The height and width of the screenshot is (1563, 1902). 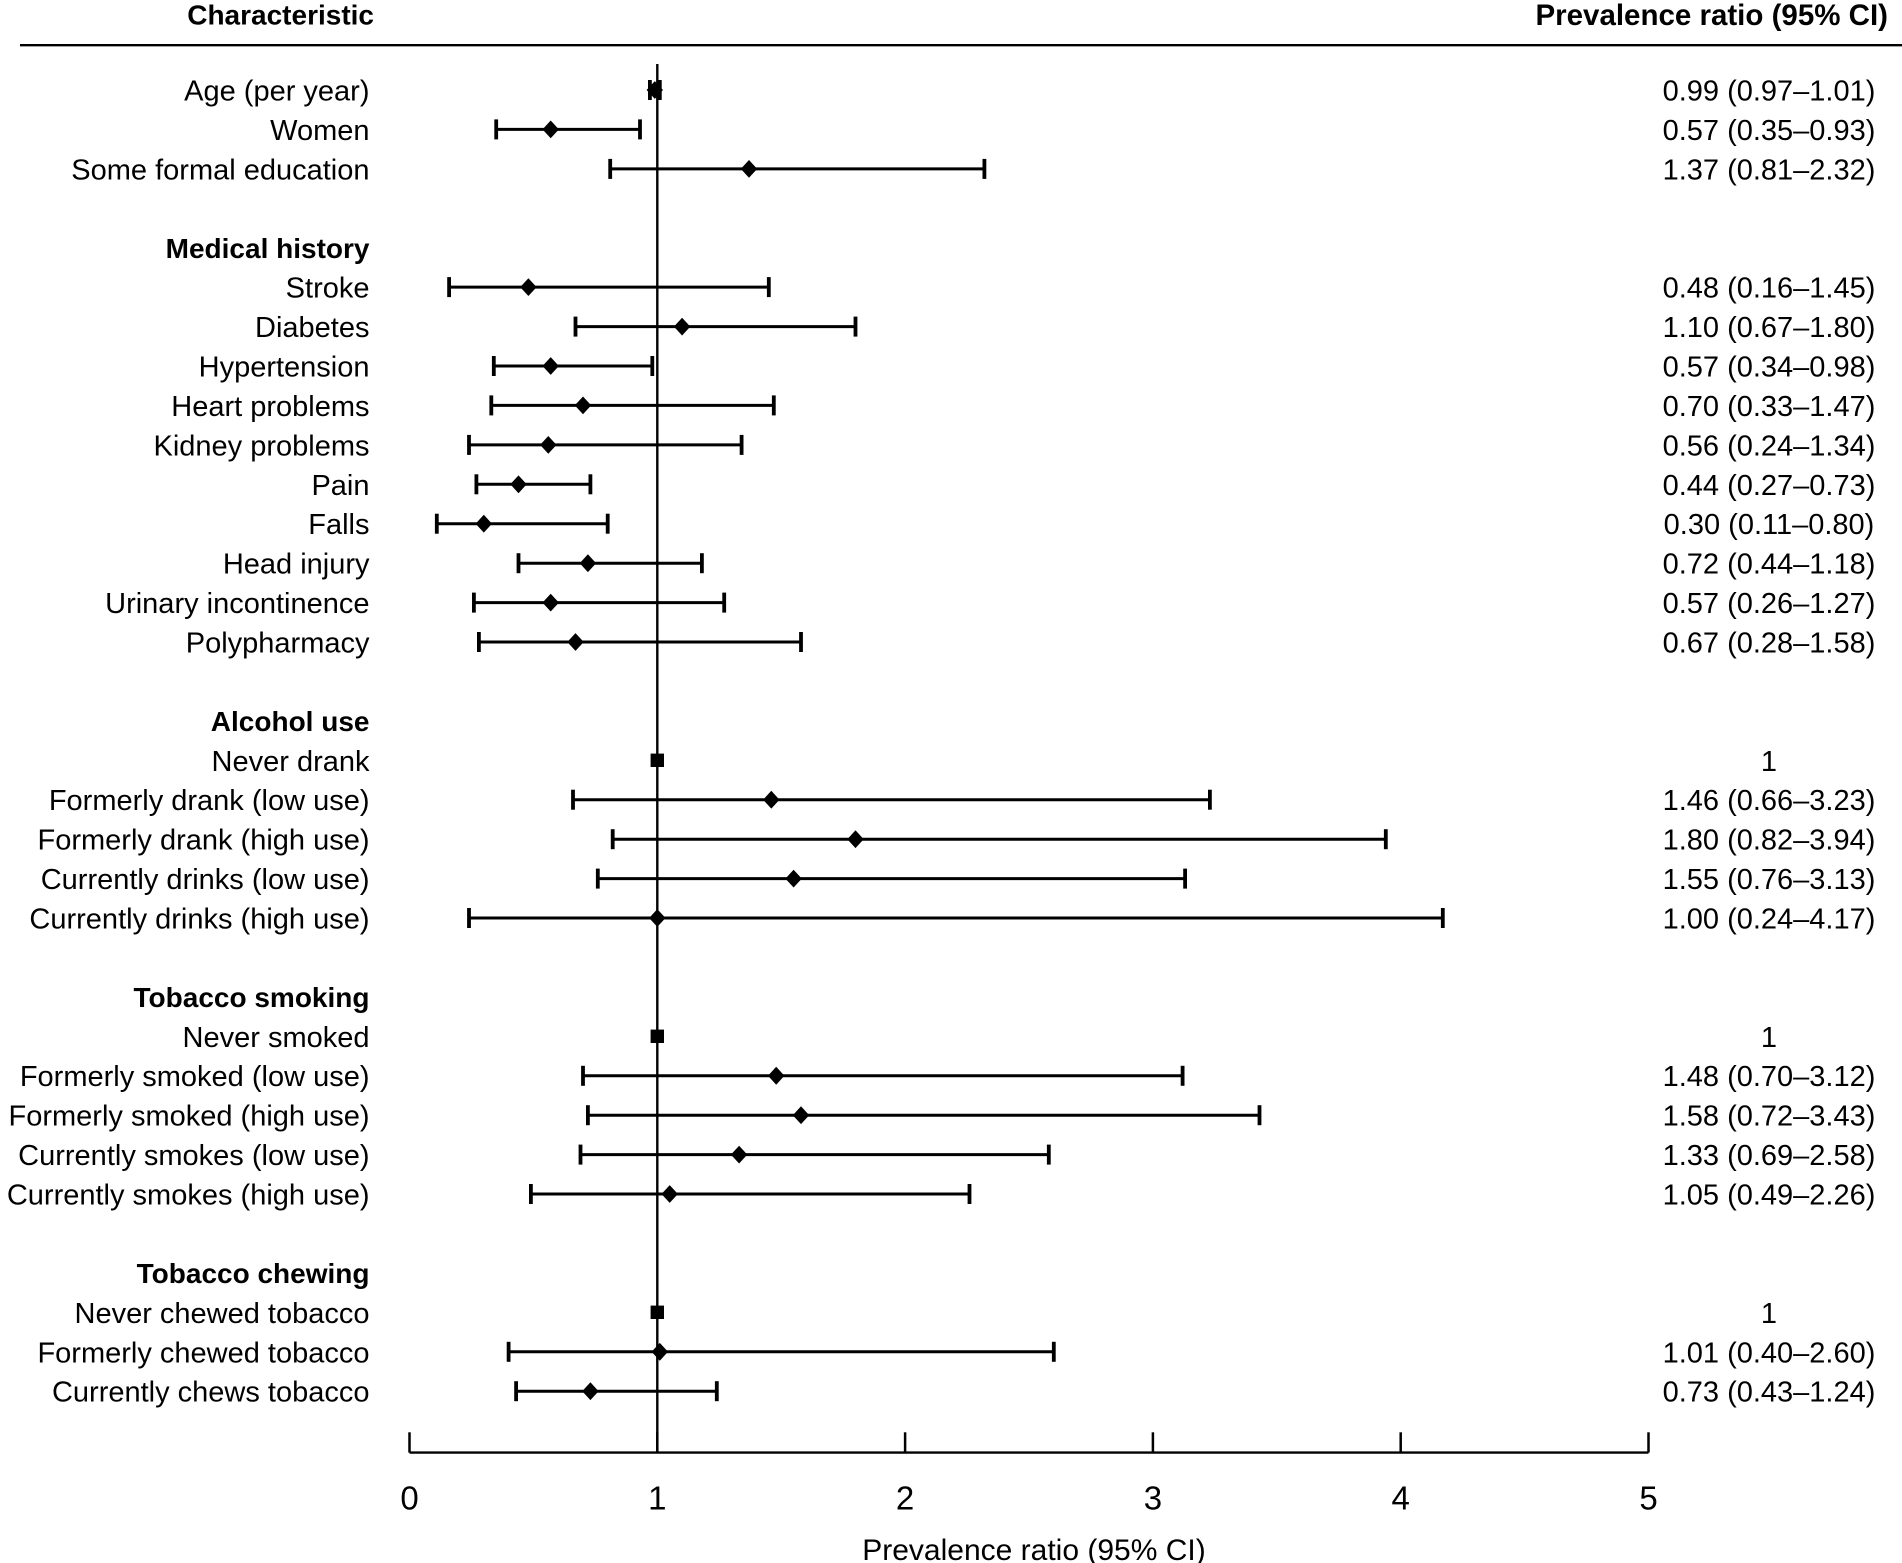 I want to click on svg-text: 0, so click(x=409, y=1497).